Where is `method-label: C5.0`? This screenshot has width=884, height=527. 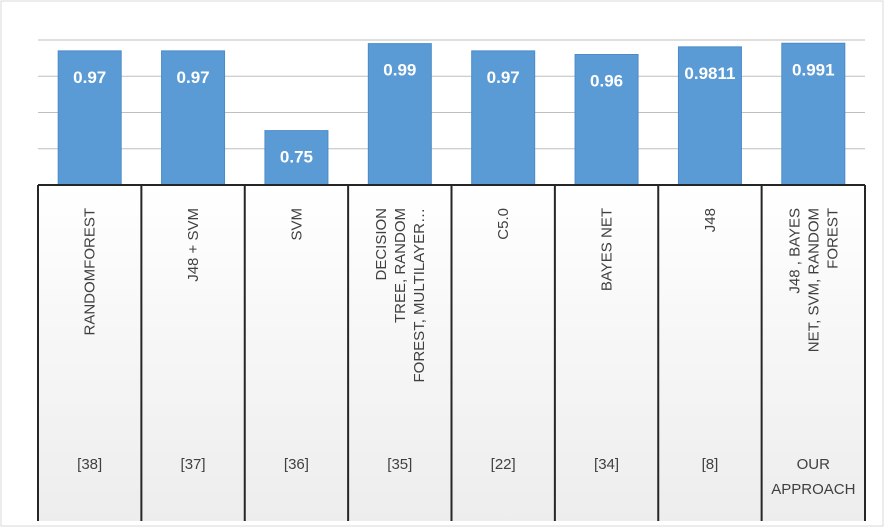
method-label: C5.0 is located at coordinates (503, 224).